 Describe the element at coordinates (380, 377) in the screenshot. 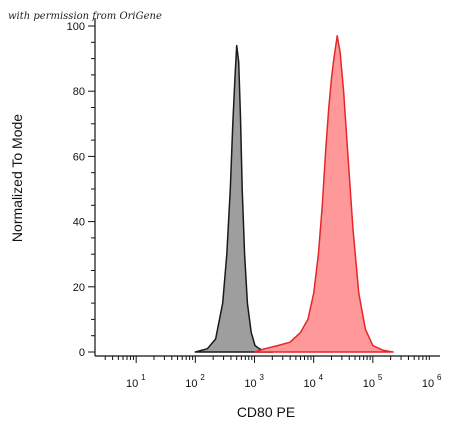

I see `x-tick-exponent: 5` at that location.